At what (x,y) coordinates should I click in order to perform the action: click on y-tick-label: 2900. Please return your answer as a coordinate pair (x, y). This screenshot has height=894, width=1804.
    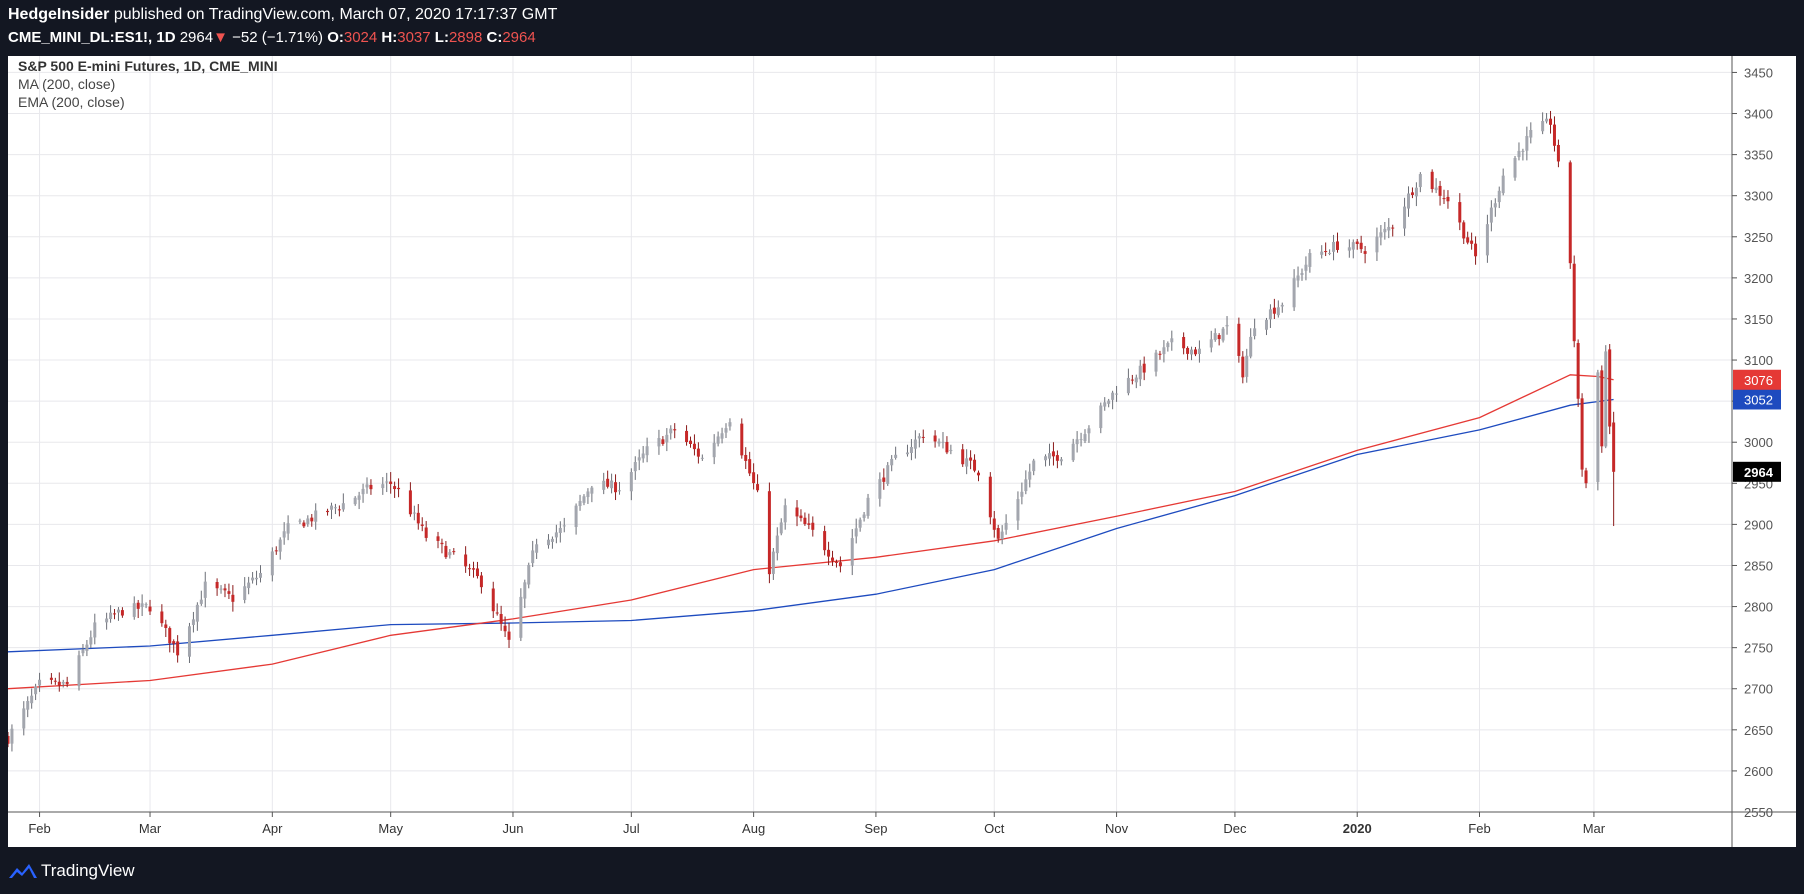
    Looking at the image, I should click on (1758, 524).